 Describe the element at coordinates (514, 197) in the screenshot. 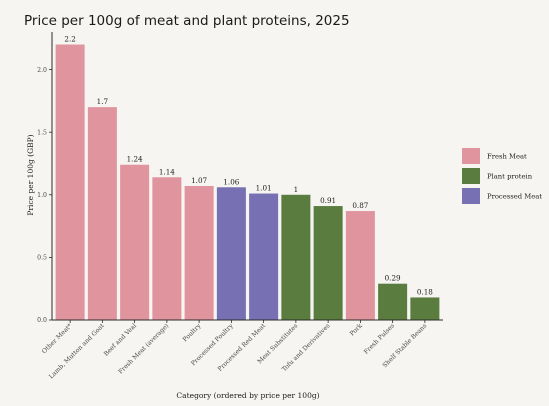

I see `legend-label-processed-meat: Processed Meat` at that location.